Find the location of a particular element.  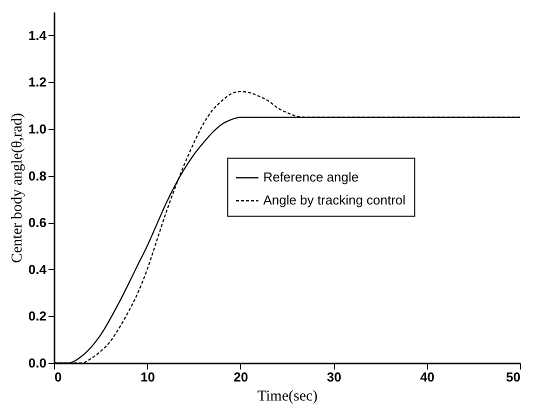

x-tick-label: 10 is located at coordinates (147, 377).